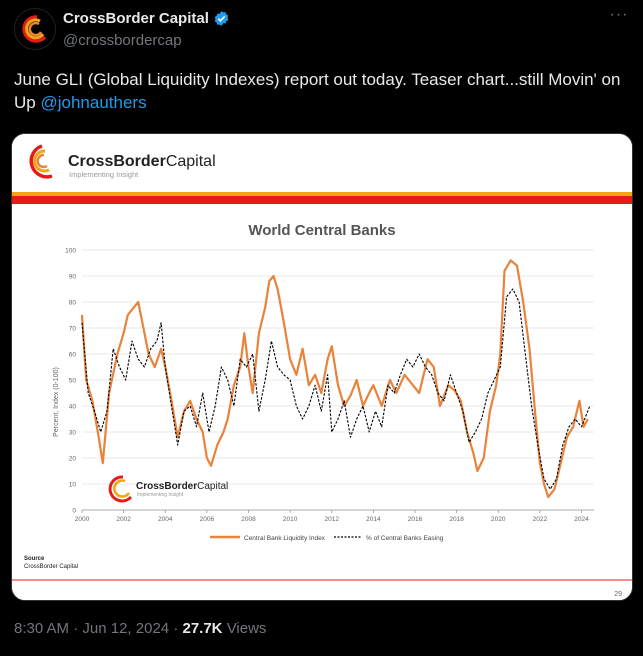 This screenshot has height=656, width=643. What do you see at coordinates (581, 519) in the screenshot?
I see `x-tick-label: 2024` at bounding box center [581, 519].